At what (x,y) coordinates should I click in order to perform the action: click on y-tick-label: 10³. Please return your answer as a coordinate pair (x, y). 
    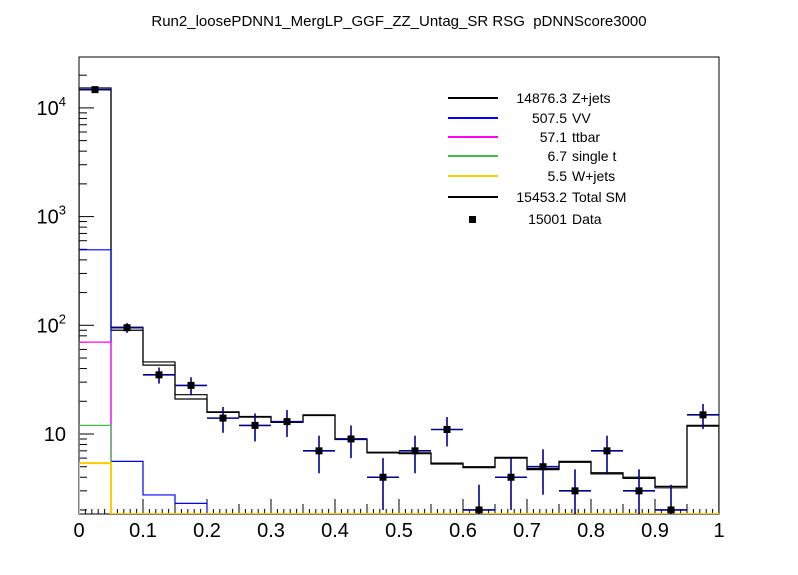
    Looking at the image, I should click on (51, 216).